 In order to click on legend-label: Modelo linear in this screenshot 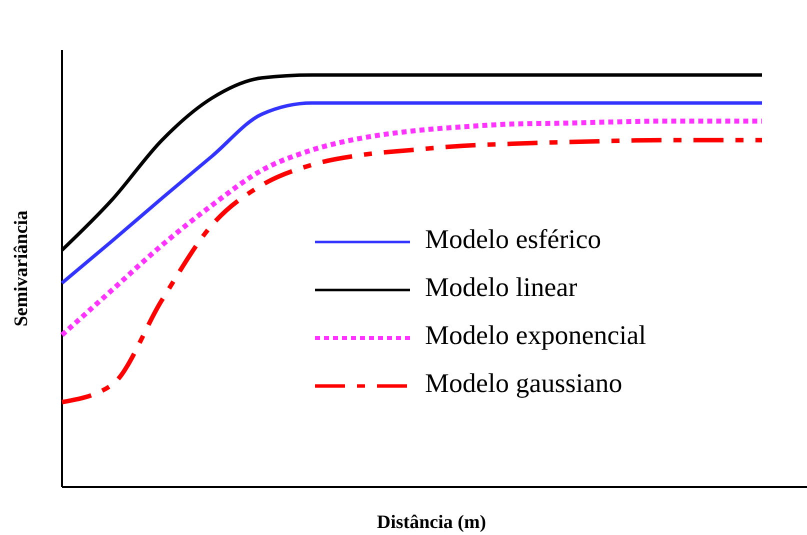, I will do `click(501, 287)`.